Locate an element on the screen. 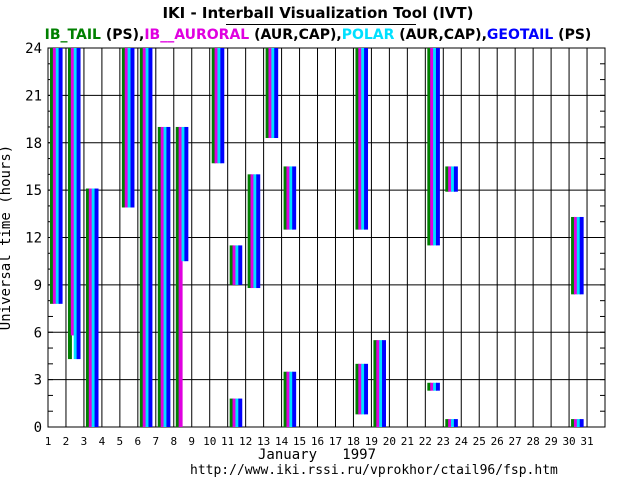  x-tick-label: 4 is located at coordinates (102, 441).